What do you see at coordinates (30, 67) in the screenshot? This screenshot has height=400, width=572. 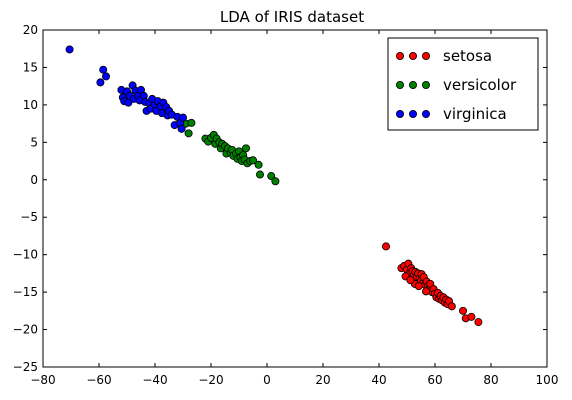 I see `y-tick-label: 15` at bounding box center [30, 67].